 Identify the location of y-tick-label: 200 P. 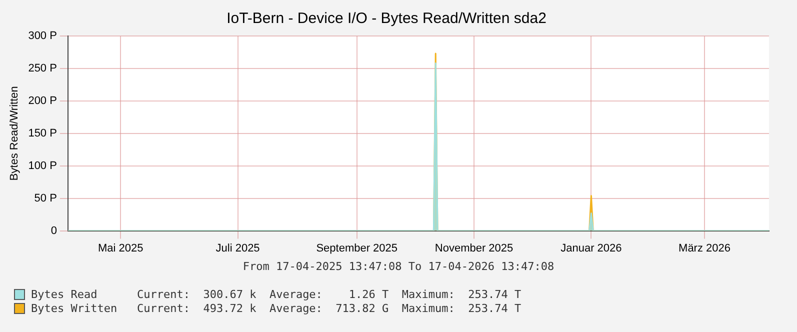
(42, 100).